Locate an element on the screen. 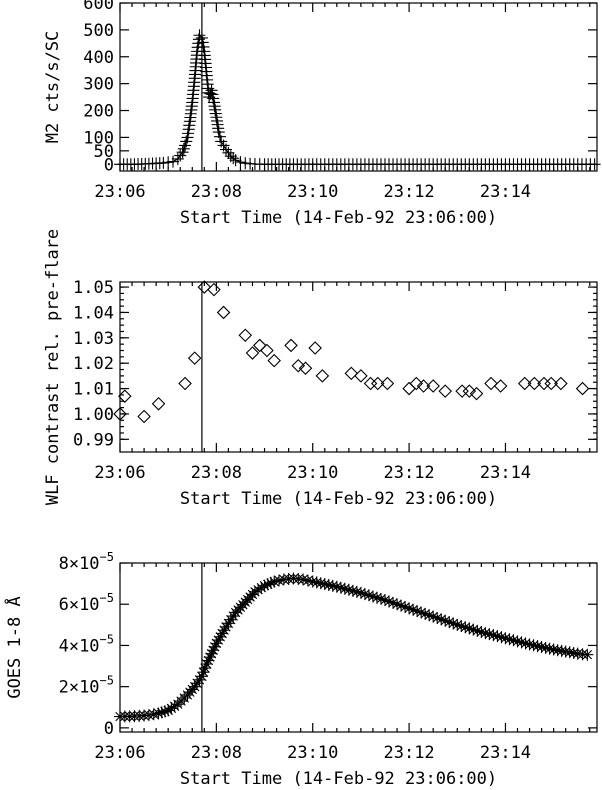 The width and height of the screenshot is (602, 790). y-tick-label: 2×10⁻⁵ is located at coordinates (86, 686).